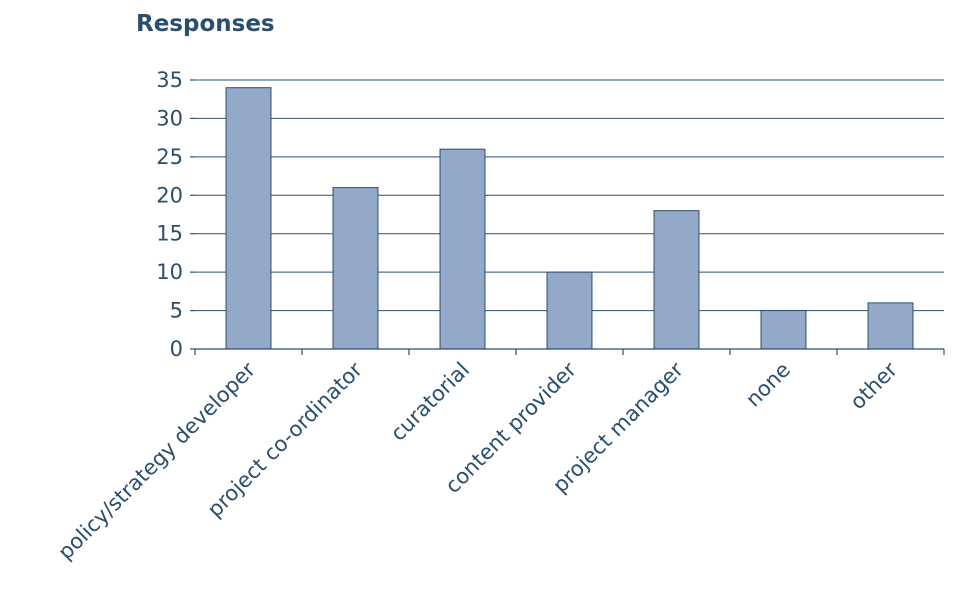  What do you see at coordinates (169, 272) in the screenshot?
I see `y-tick-label: 10` at bounding box center [169, 272].